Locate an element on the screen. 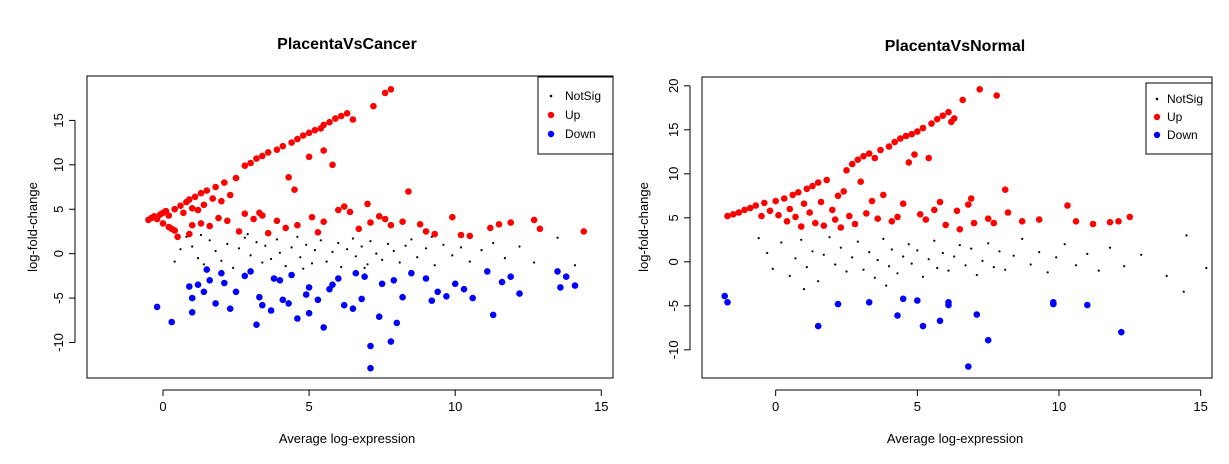  y-axis: -10 -5 0 5 10 15 is located at coordinates (63, 232).